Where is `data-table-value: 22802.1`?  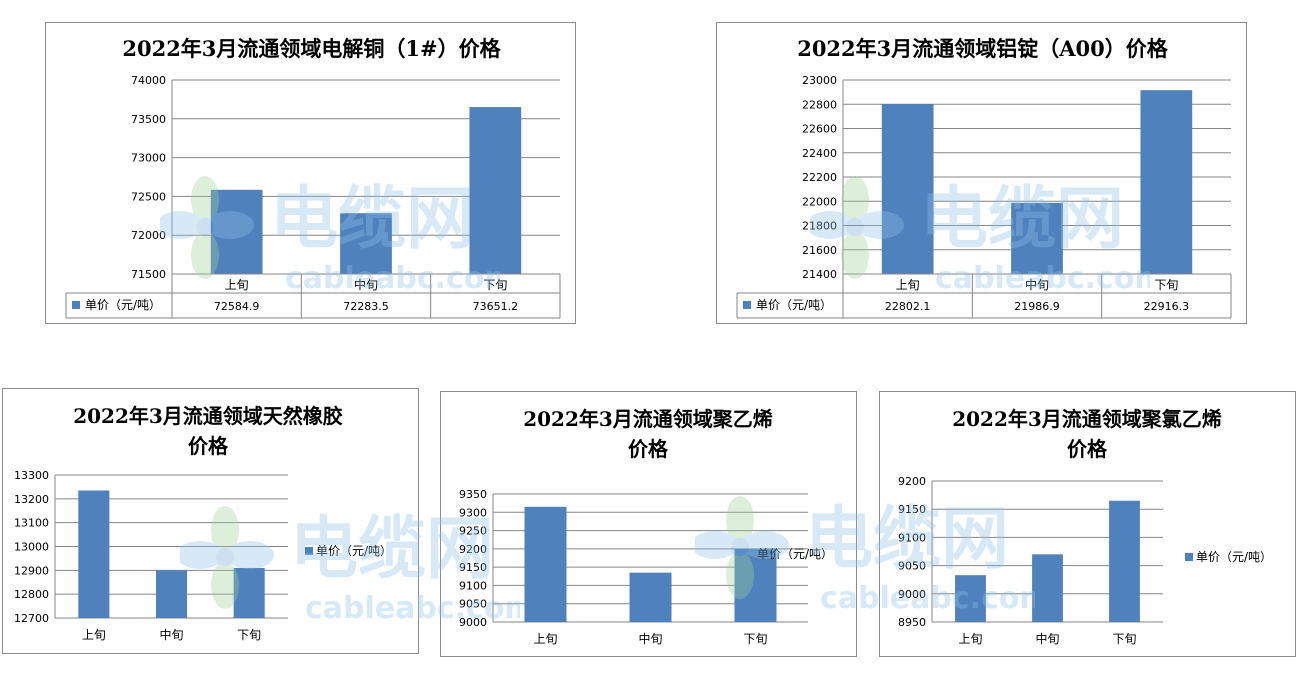
data-table-value: 22802.1 is located at coordinates (908, 306).